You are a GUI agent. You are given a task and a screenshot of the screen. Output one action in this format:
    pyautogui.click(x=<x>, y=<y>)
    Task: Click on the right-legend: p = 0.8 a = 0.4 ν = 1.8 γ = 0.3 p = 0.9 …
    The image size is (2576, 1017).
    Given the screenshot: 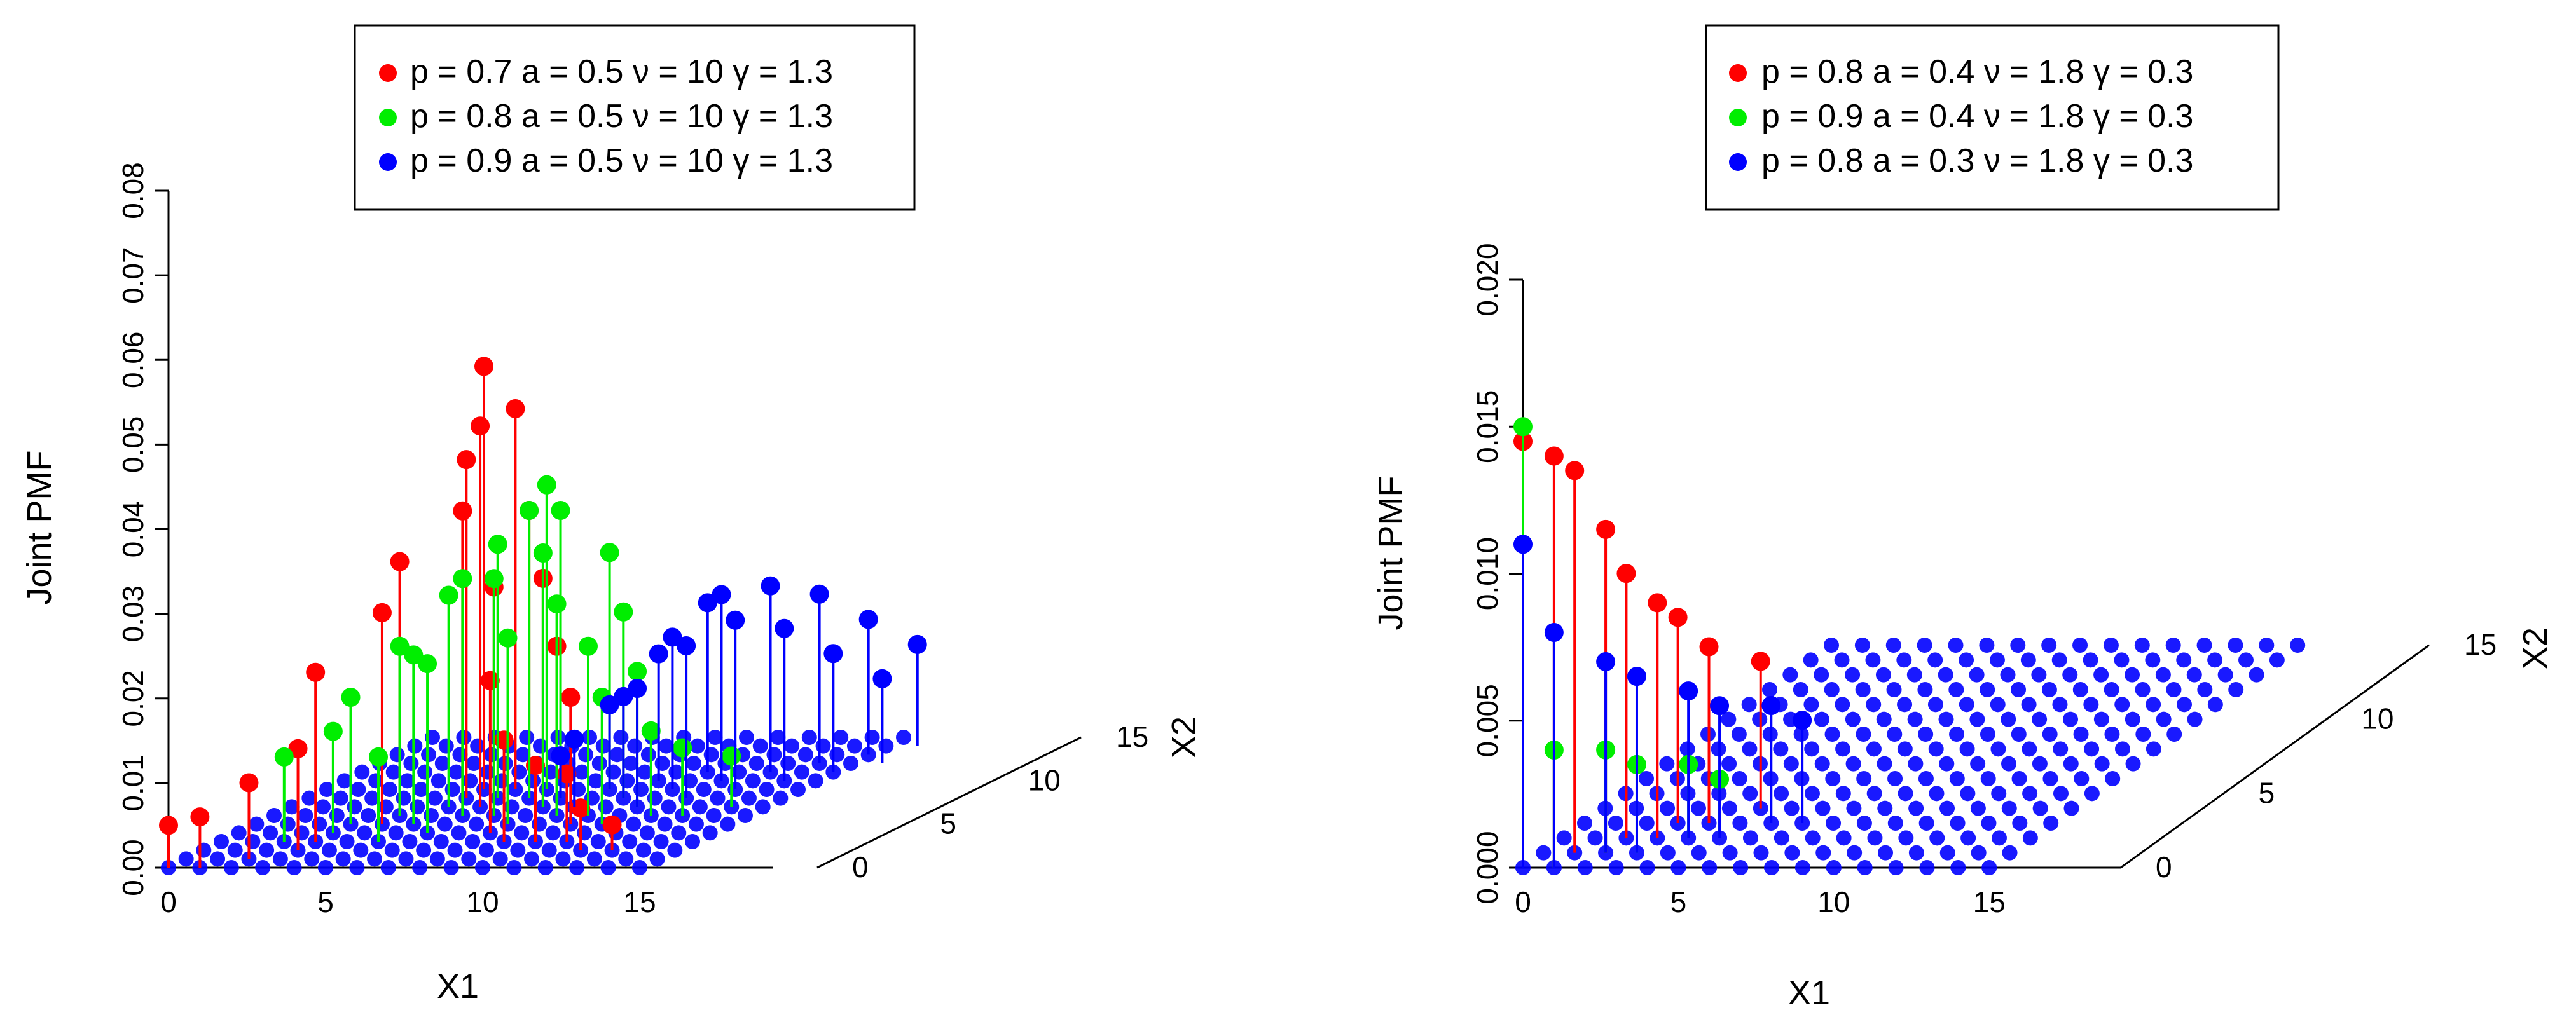 What is the action you would take?
    pyautogui.click(x=1993, y=117)
    